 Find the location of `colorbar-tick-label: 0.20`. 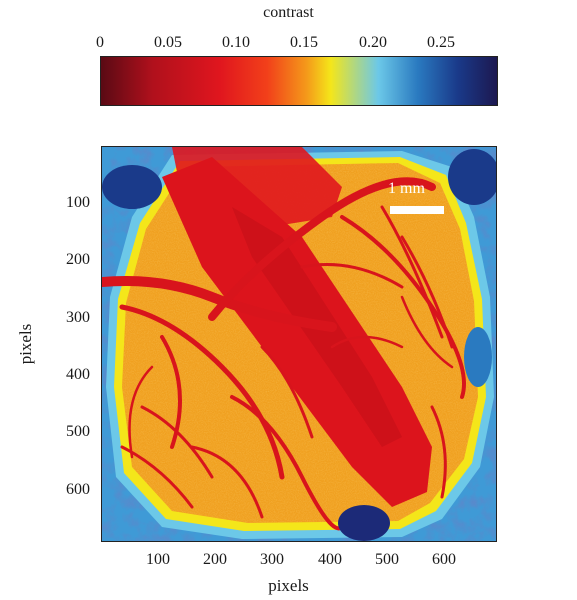

colorbar-tick-label: 0.20 is located at coordinates (373, 42).